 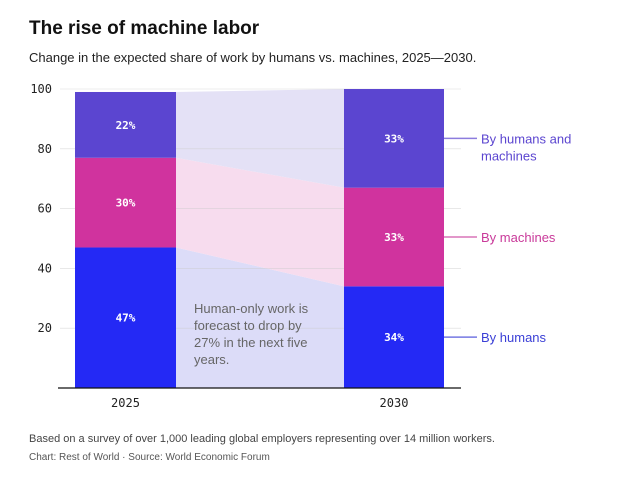 I want to click on series-label: By humans, so click(x=514, y=337).